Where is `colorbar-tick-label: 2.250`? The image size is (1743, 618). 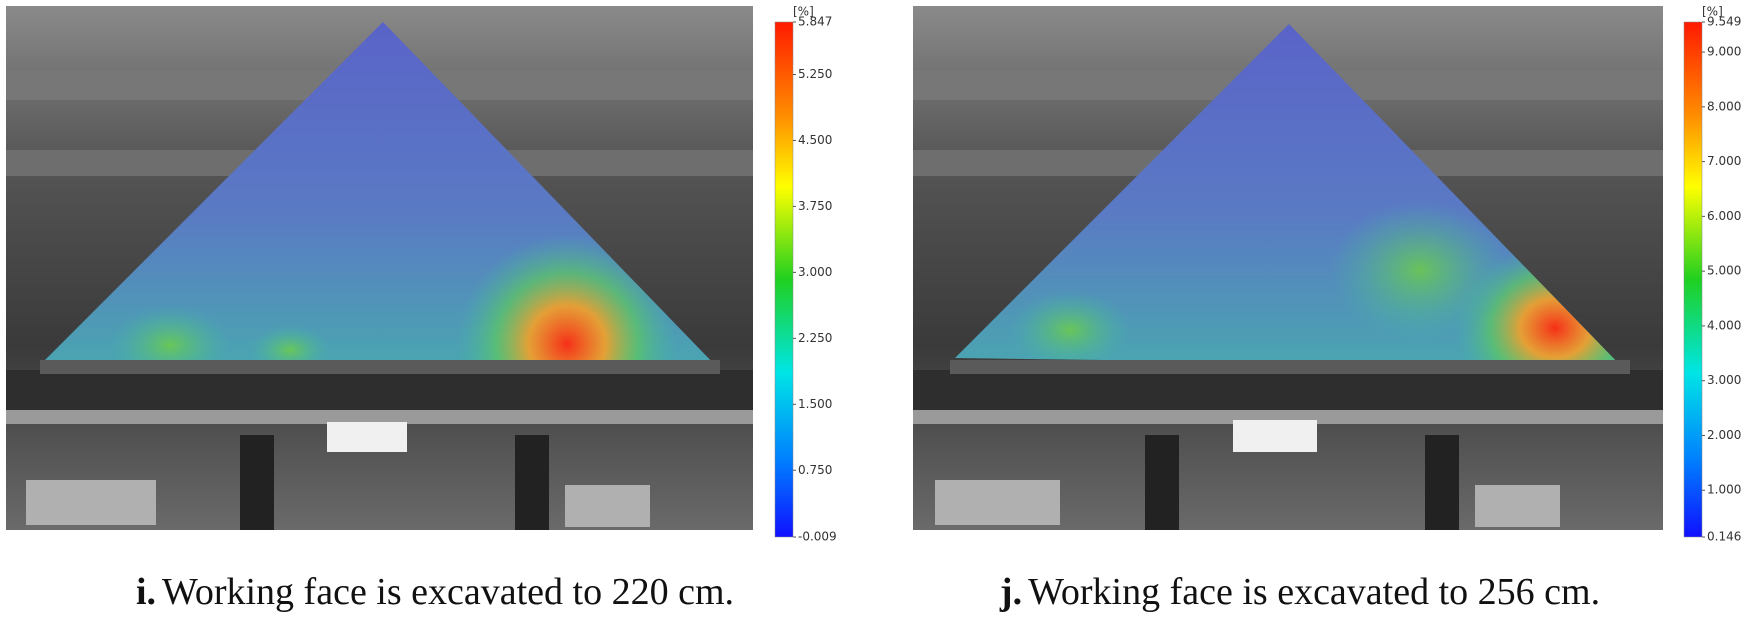 colorbar-tick-label: 2.250 is located at coordinates (815, 338).